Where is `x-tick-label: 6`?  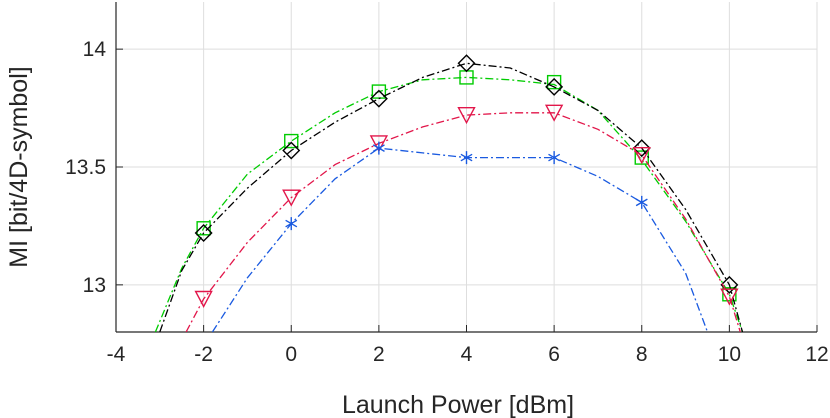
x-tick-label: 6 is located at coordinates (554, 354).